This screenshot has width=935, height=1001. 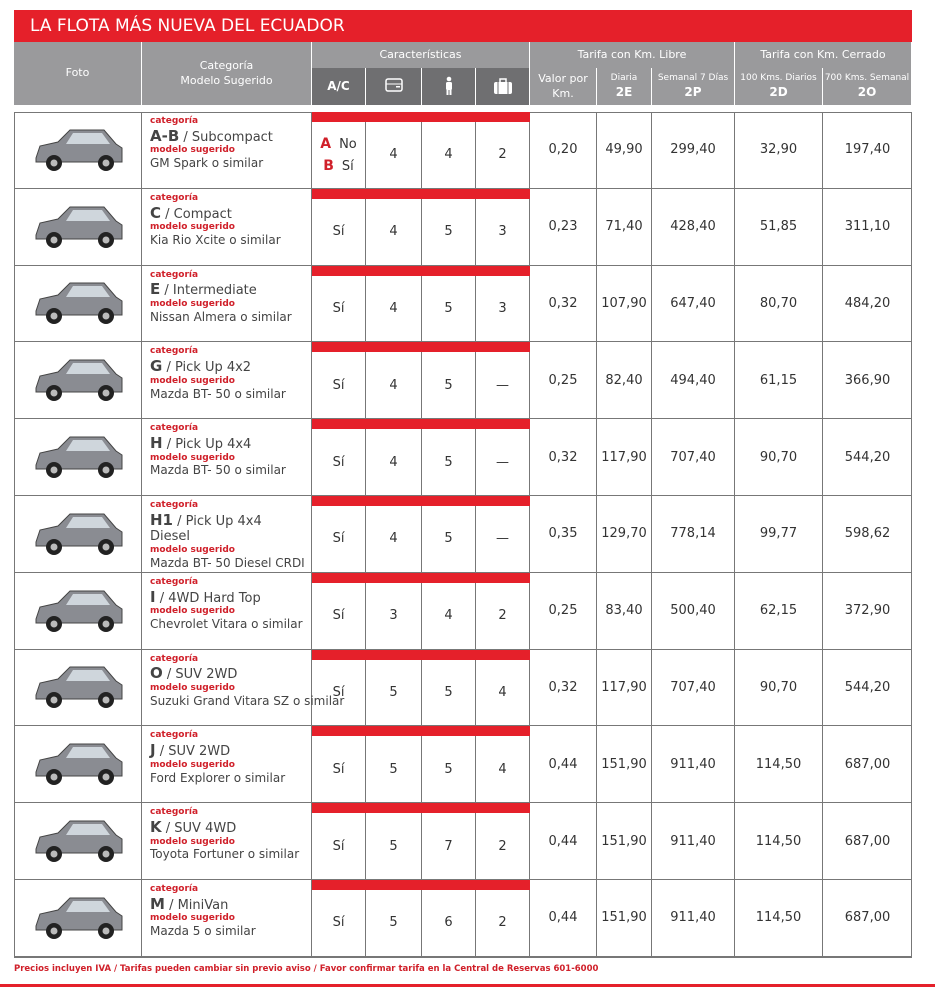 What do you see at coordinates (218, 366) in the screenshot?
I see `category-line: G / Pick Up 4x2` at bounding box center [218, 366].